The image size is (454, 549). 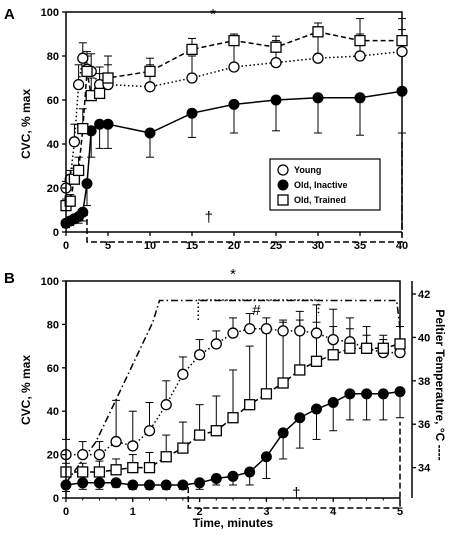 I want to click on significance-bracket-bottom, so click(x=244, y=191).